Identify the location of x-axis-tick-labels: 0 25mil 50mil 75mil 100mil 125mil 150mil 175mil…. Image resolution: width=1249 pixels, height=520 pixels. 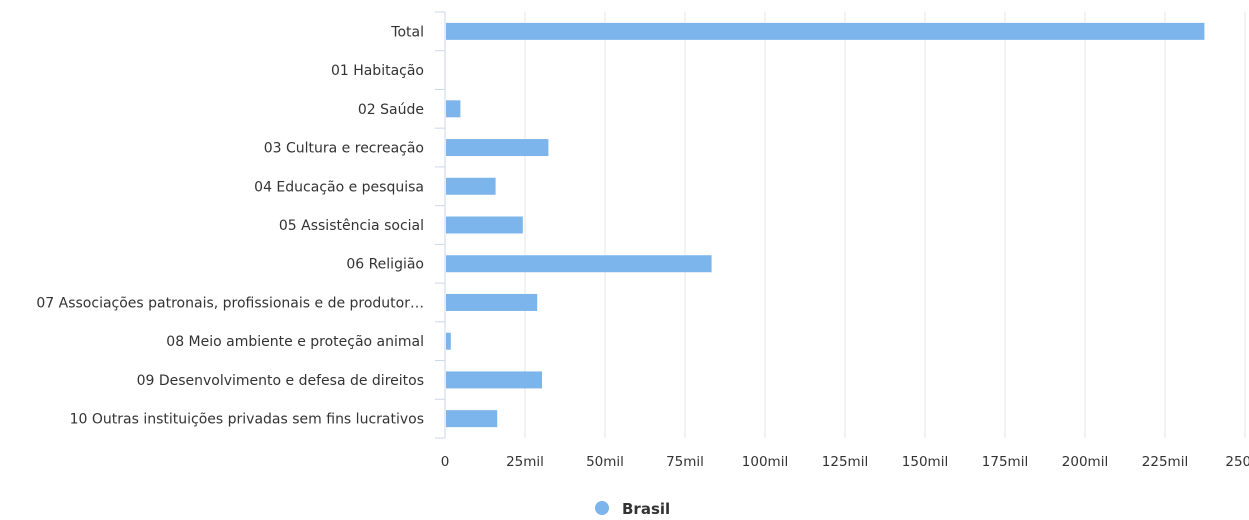
(845, 462).